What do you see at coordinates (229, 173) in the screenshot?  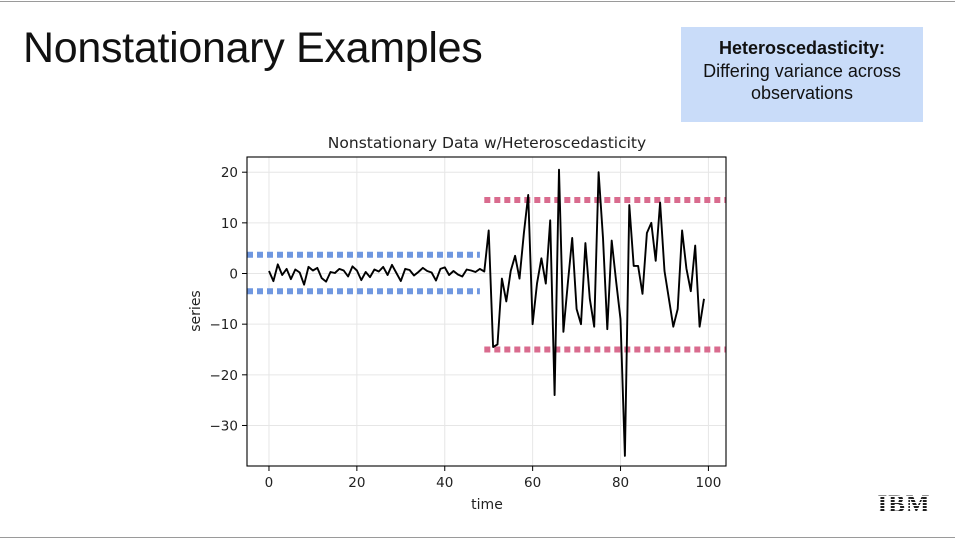 I see `y-tick-label: 20` at bounding box center [229, 173].